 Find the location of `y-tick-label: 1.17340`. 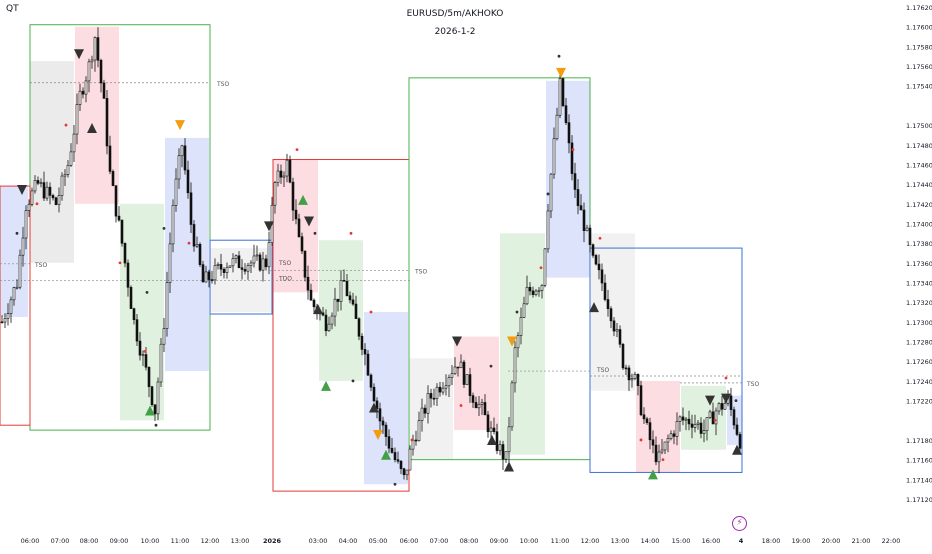

y-tick-label: 1.17340 is located at coordinates (919, 284).